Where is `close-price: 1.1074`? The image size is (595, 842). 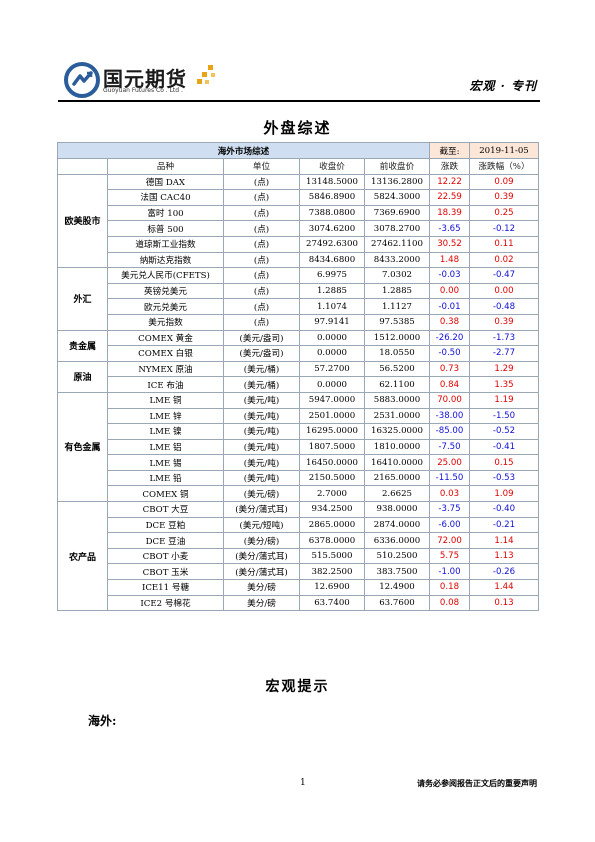
close-price: 1.1074 is located at coordinates (332, 306).